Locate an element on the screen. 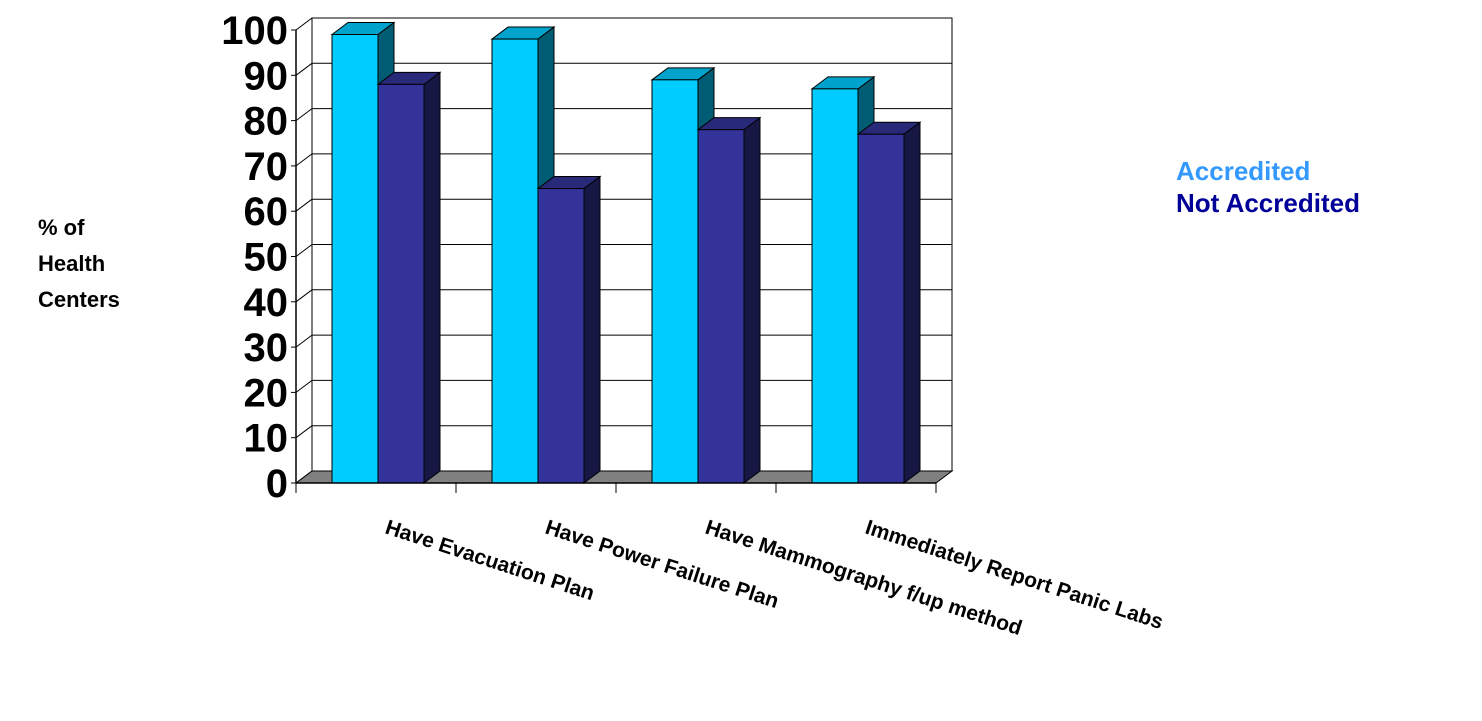  y-axis-label-line: % of is located at coordinates (61, 227).